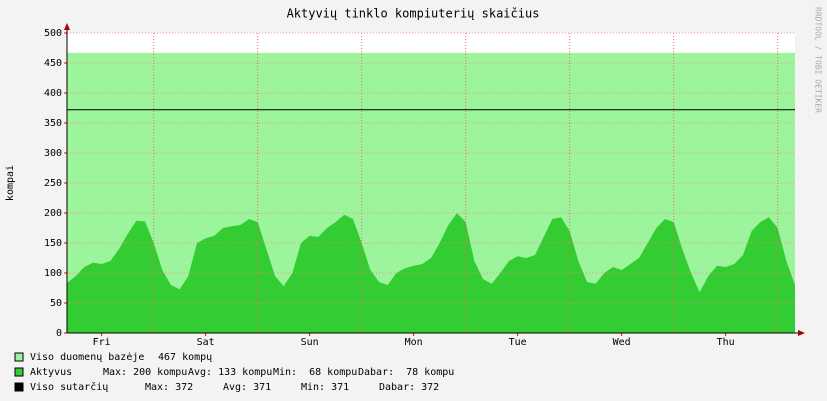  I want to click on x-tick-label: Fri, so click(102, 342).